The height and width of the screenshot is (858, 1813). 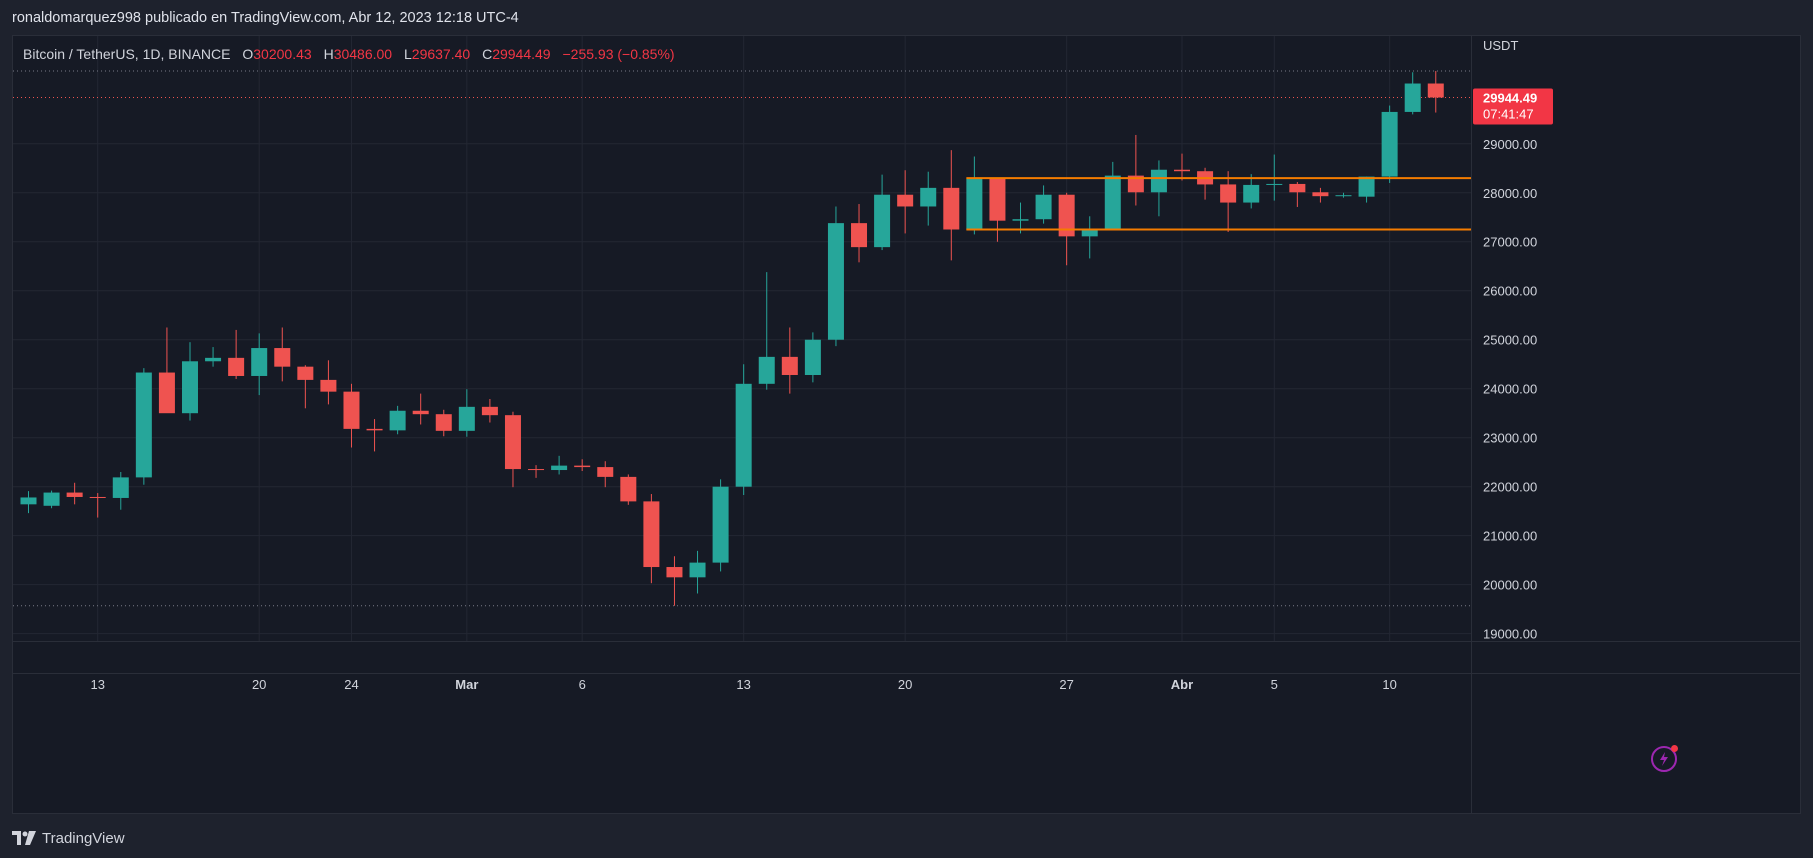 What do you see at coordinates (1510, 536) in the screenshot?
I see `price-tick-label: 21000.00` at bounding box center [1510, 536].